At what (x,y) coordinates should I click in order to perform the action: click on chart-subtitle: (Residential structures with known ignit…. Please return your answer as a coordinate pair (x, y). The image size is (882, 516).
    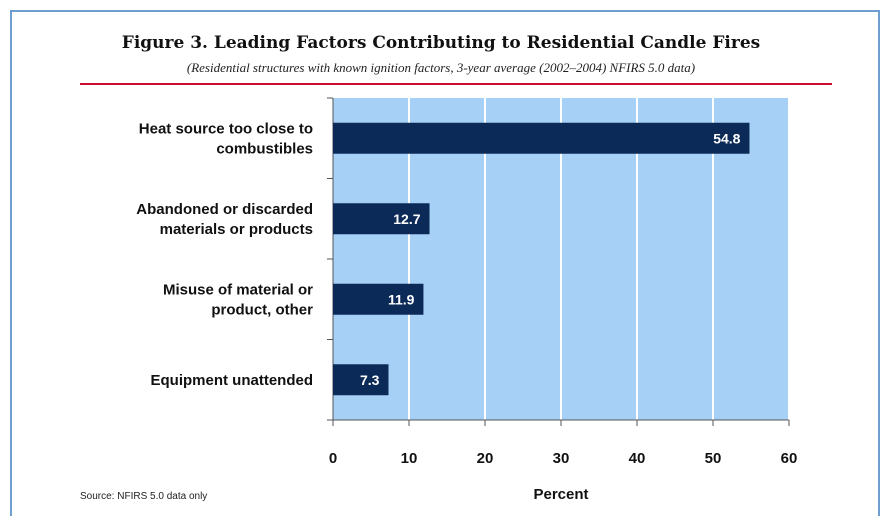
    Looking at the image, I should click on (441, 67).